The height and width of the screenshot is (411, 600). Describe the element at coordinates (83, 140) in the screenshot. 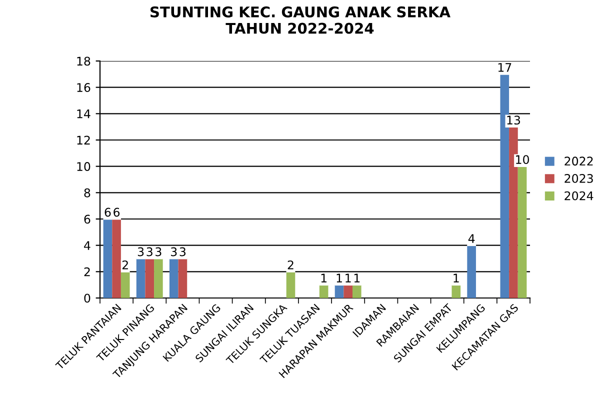

I see `y-tick-label: 12` at that location.